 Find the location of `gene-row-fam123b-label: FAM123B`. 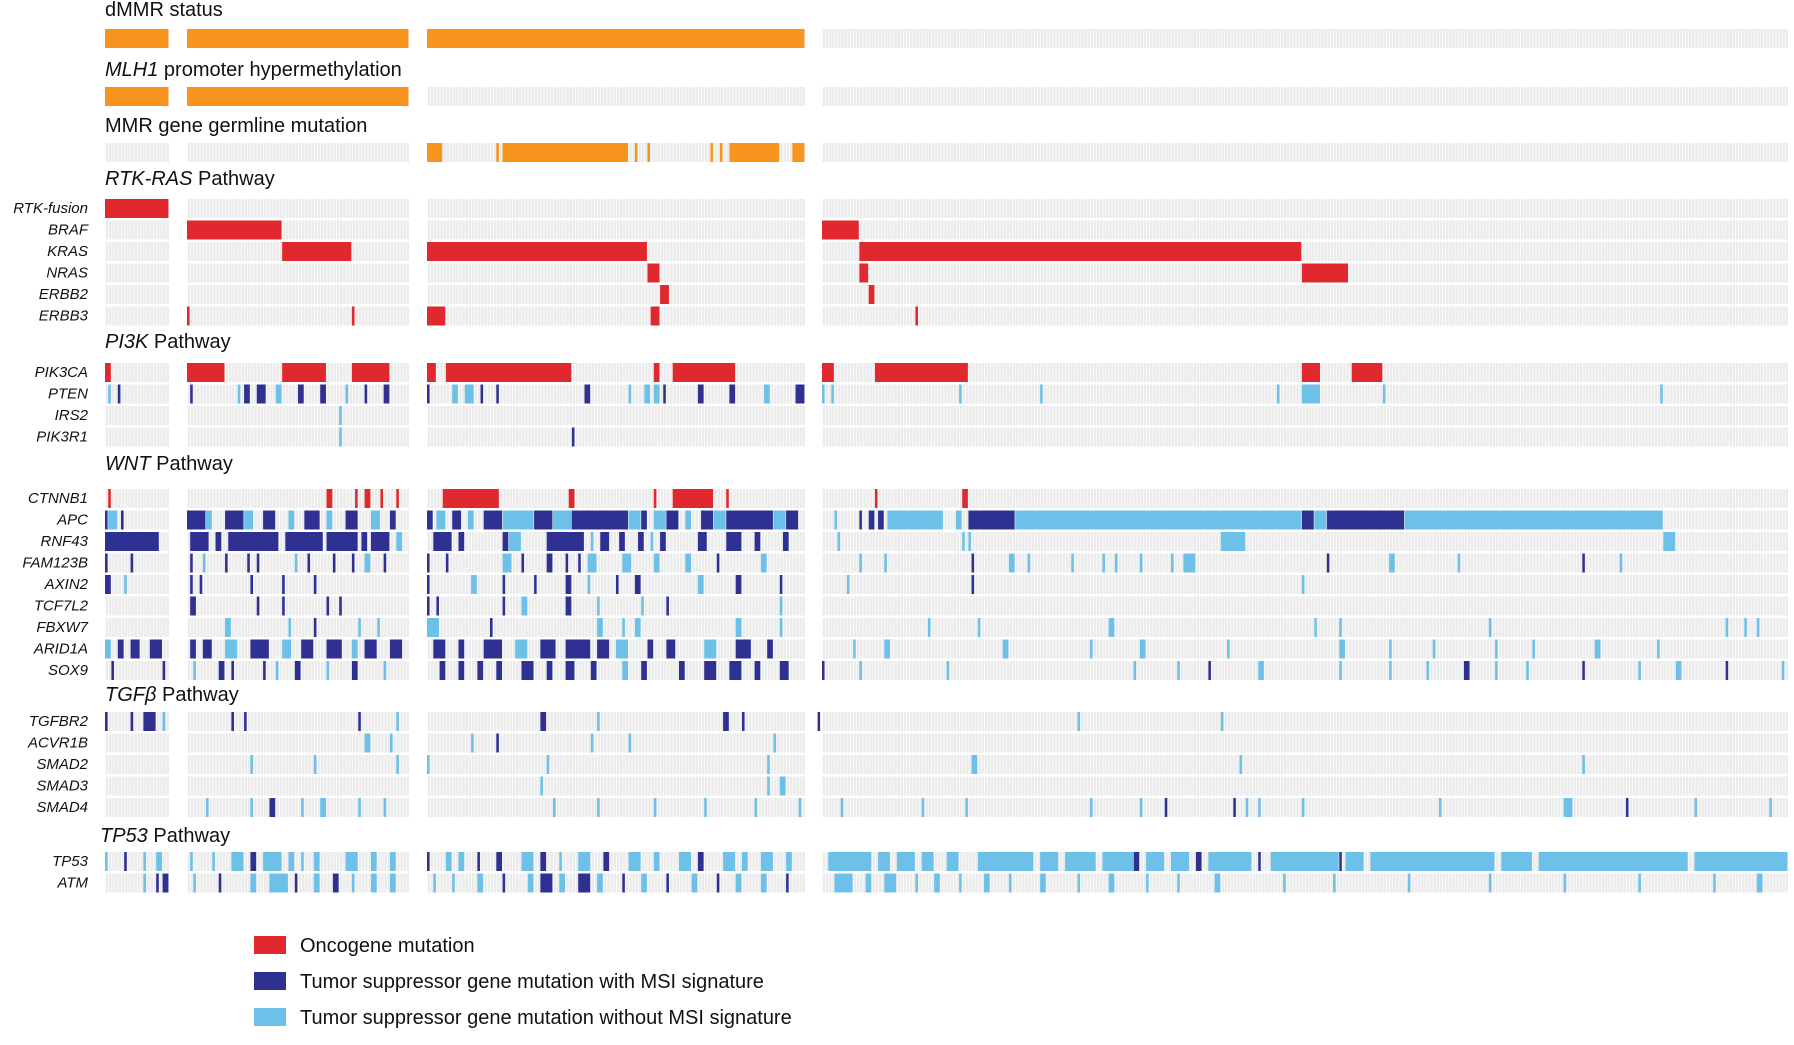

gene-row-fam123b-label: FAM123B is located at coordinates (55, 563).